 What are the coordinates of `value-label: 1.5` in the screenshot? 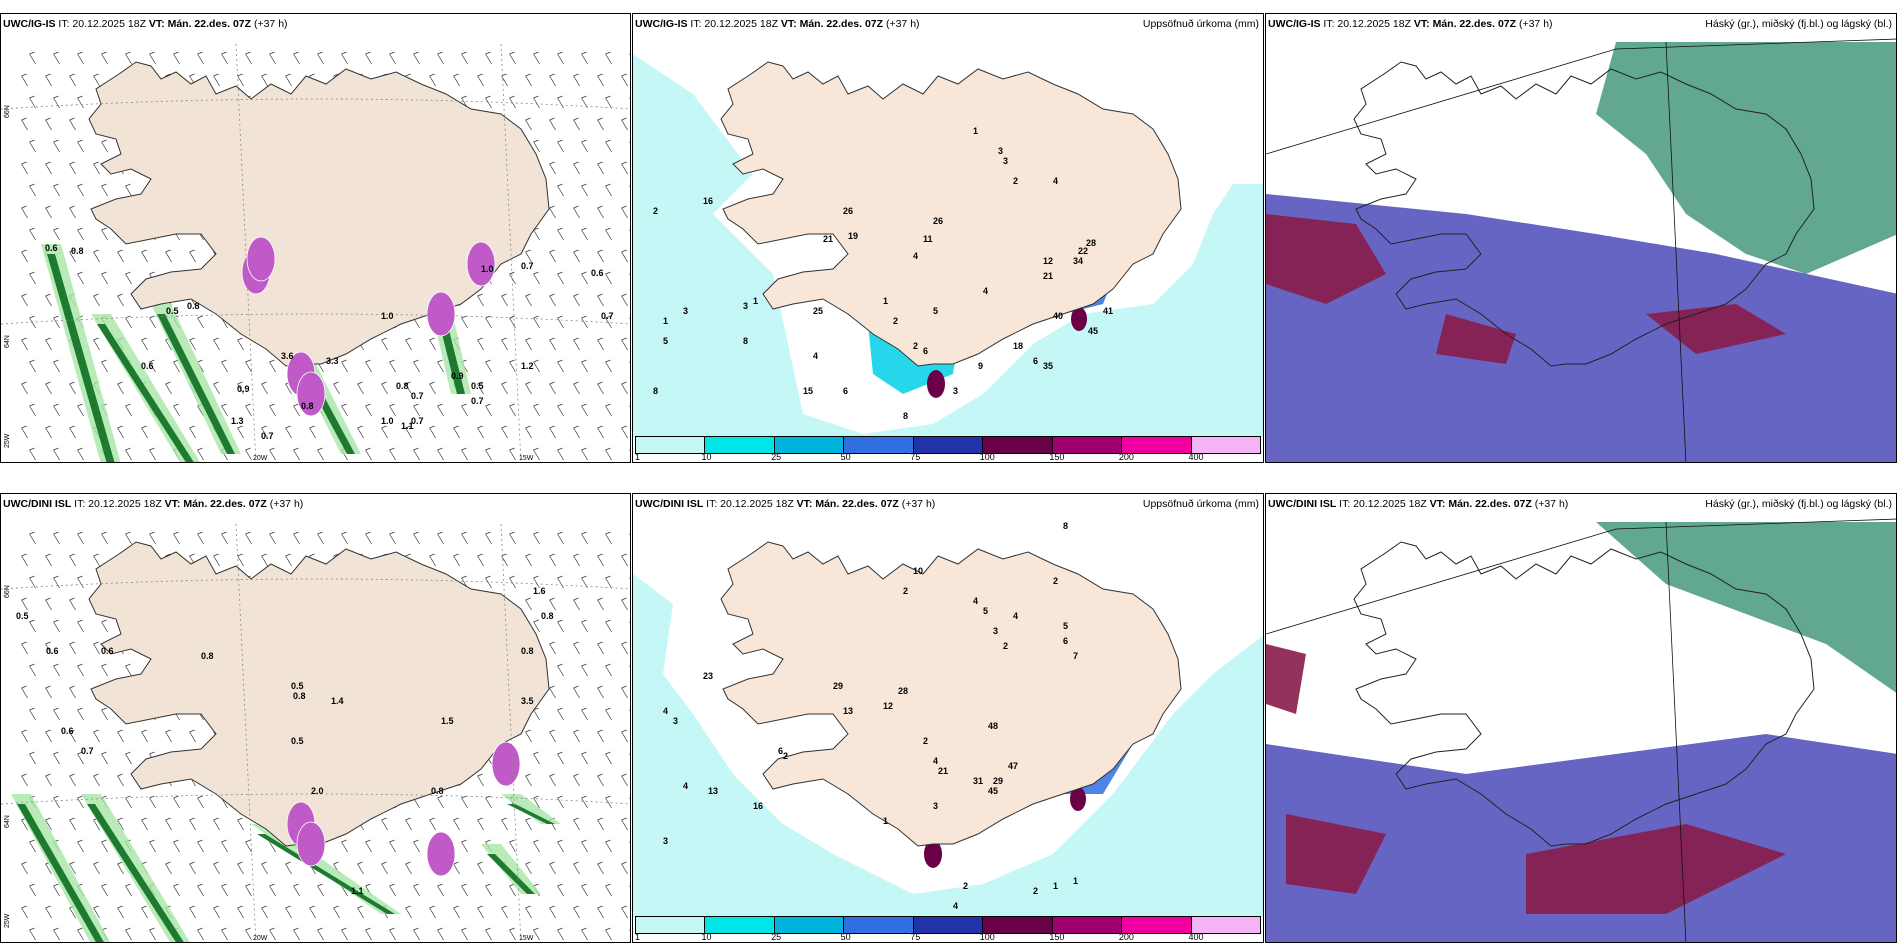 It's located at (447, 721).